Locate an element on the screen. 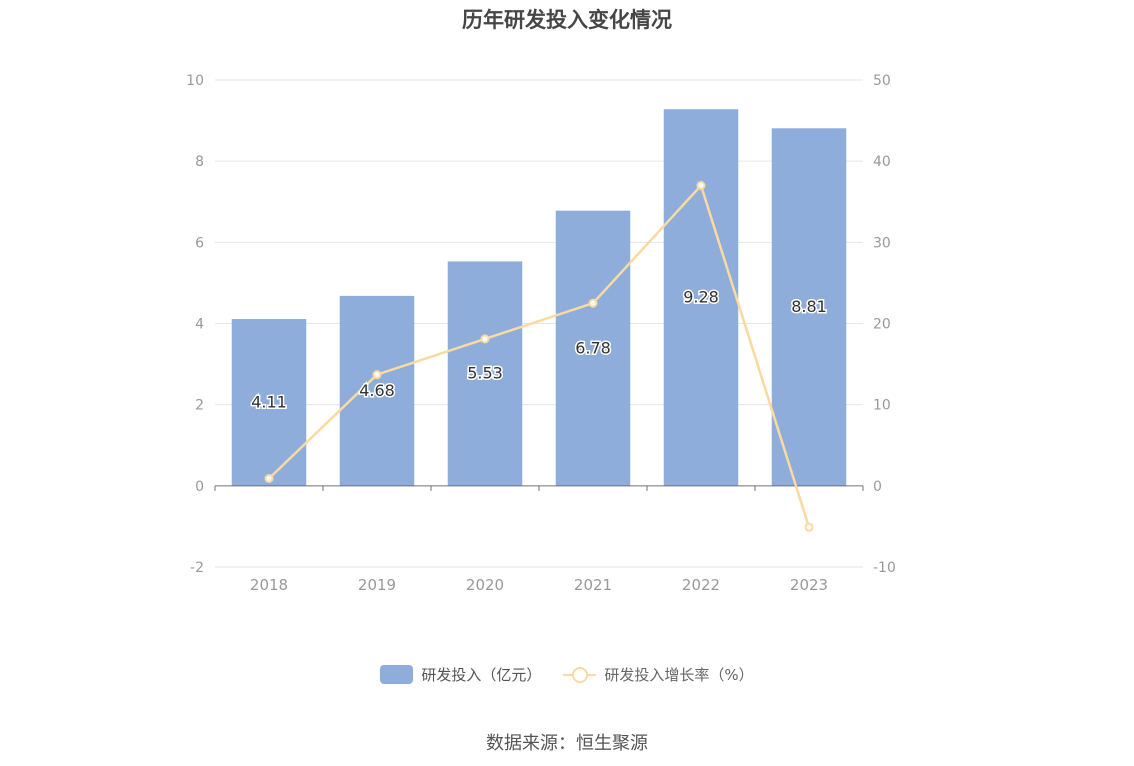 This screenshot has width=1134, height=766. bar-value-label-2023: 8.81 is located at coordinates (809, 306).